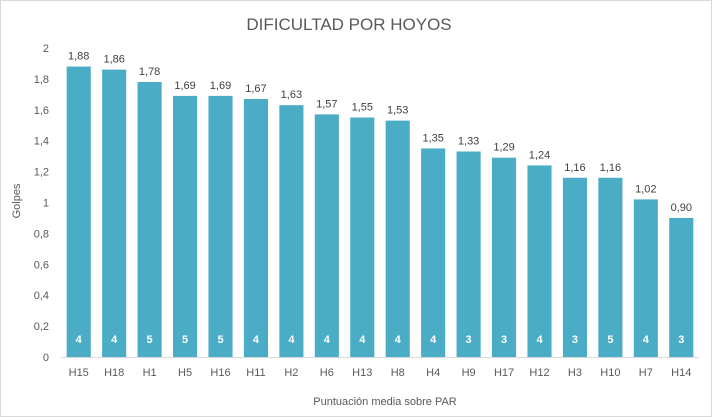 This screenshot has width=712, height=417. I want to click on data-label: 1,63, so click(291, 95).